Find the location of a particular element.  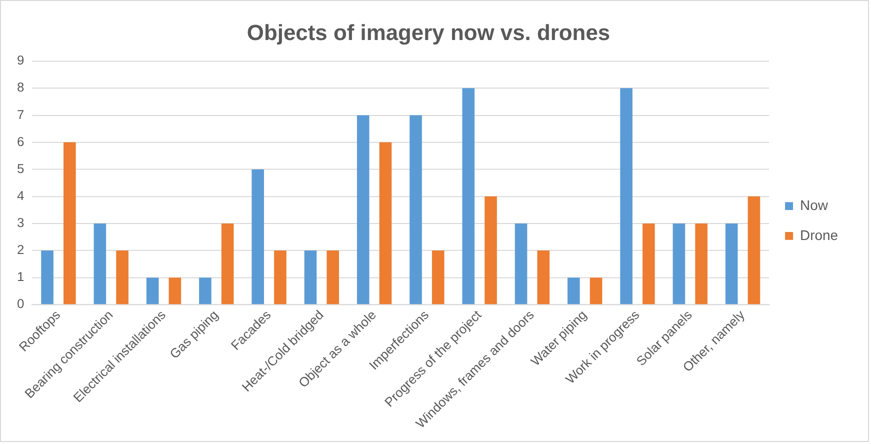

y-tick-label: 2 is located at coordinates (20, 250).